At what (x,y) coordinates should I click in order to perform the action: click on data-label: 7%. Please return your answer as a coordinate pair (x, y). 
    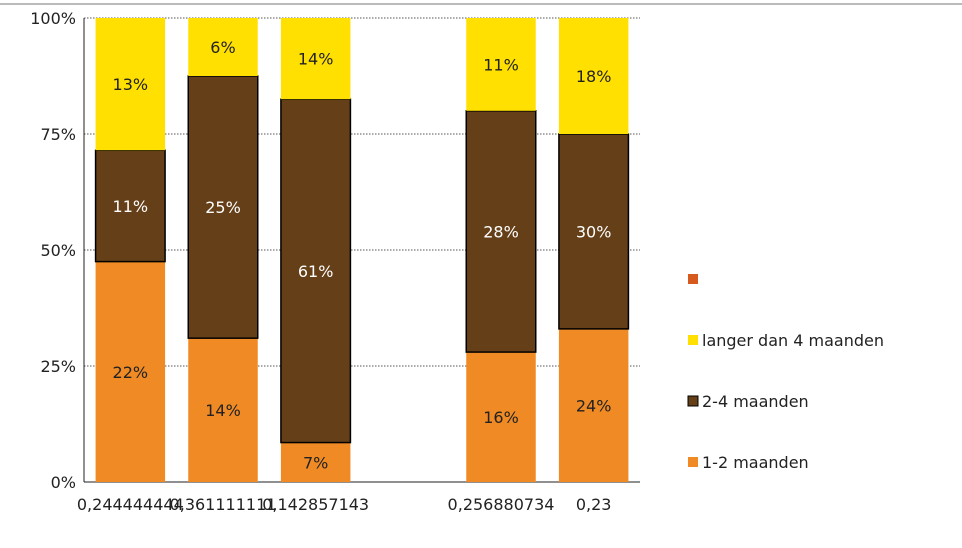
    Looking at the image, I should click on (315, 462).